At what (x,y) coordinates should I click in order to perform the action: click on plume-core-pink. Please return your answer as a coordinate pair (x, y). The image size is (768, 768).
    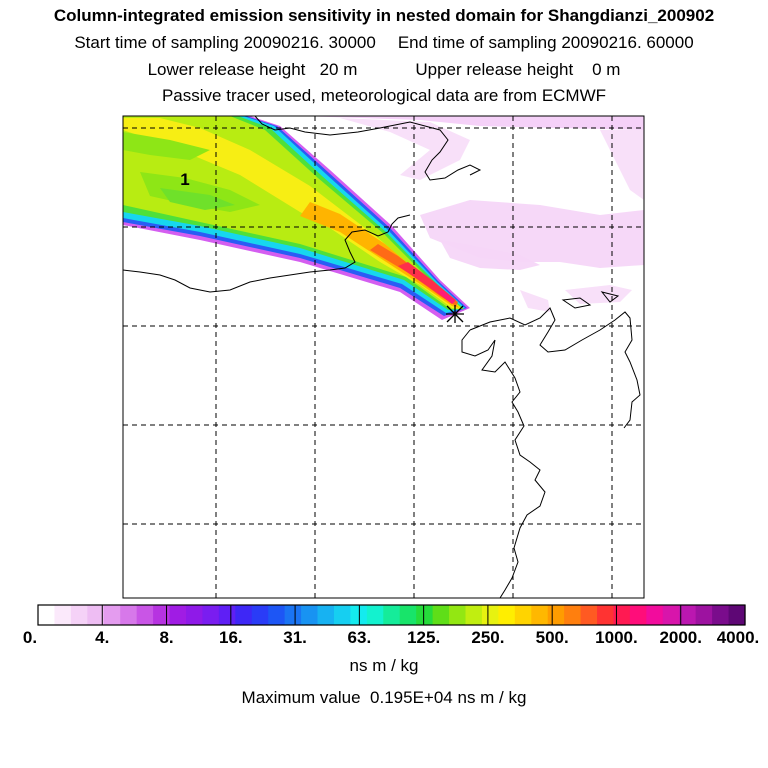
    Looking at the image, I should click on (446, 297).